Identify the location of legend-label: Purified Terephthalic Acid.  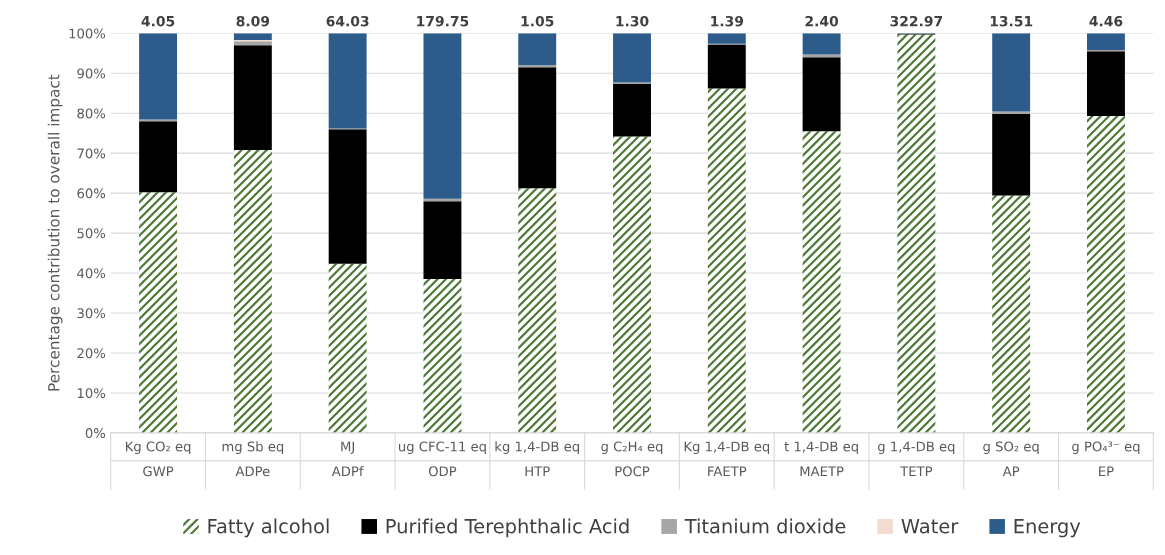
(507, 528).